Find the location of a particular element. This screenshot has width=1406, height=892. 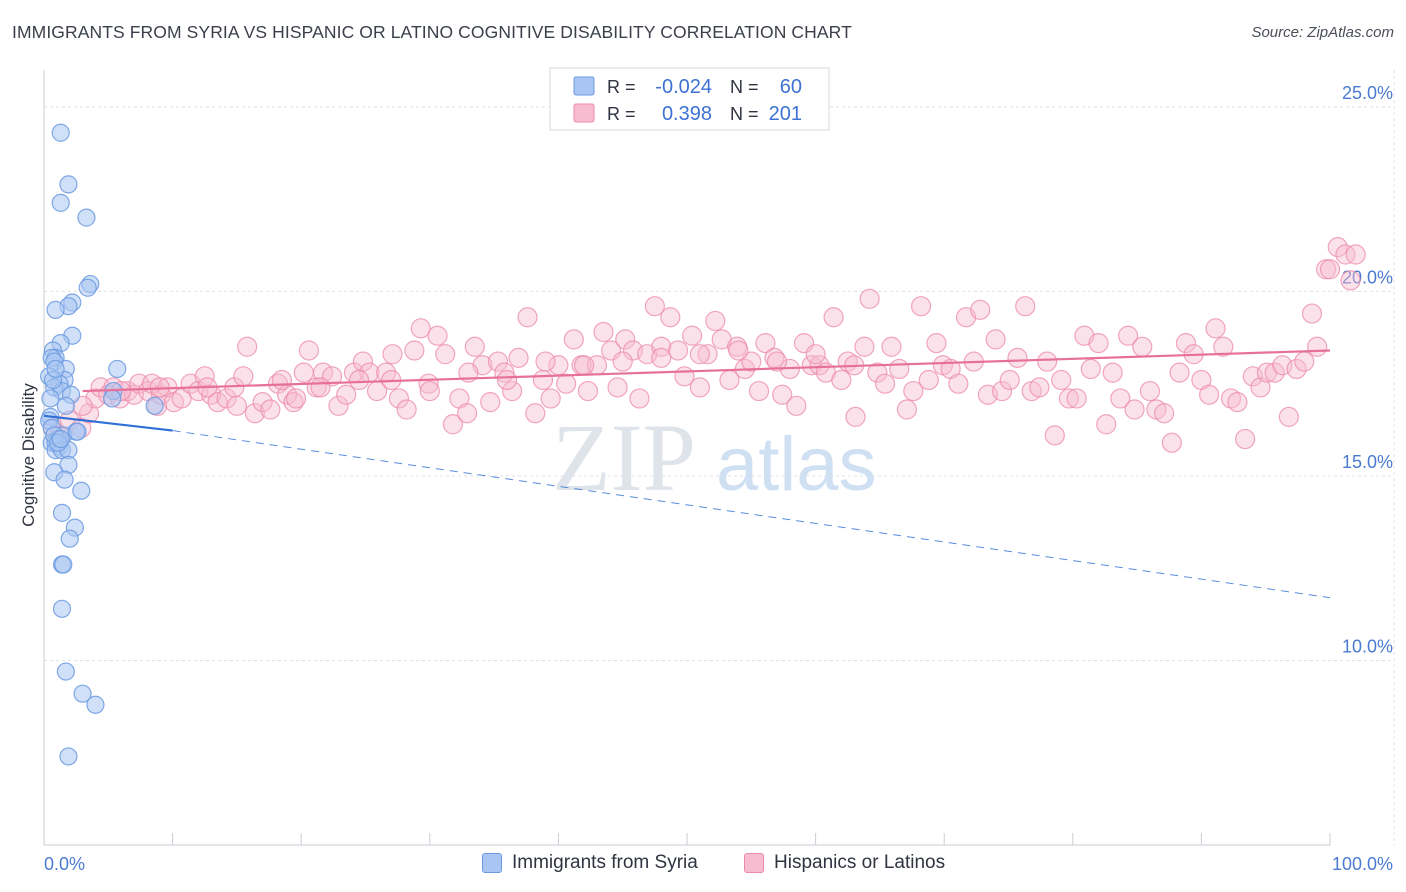

x-tick-label-max: 100.0% is located at coordinates (1362, 864).